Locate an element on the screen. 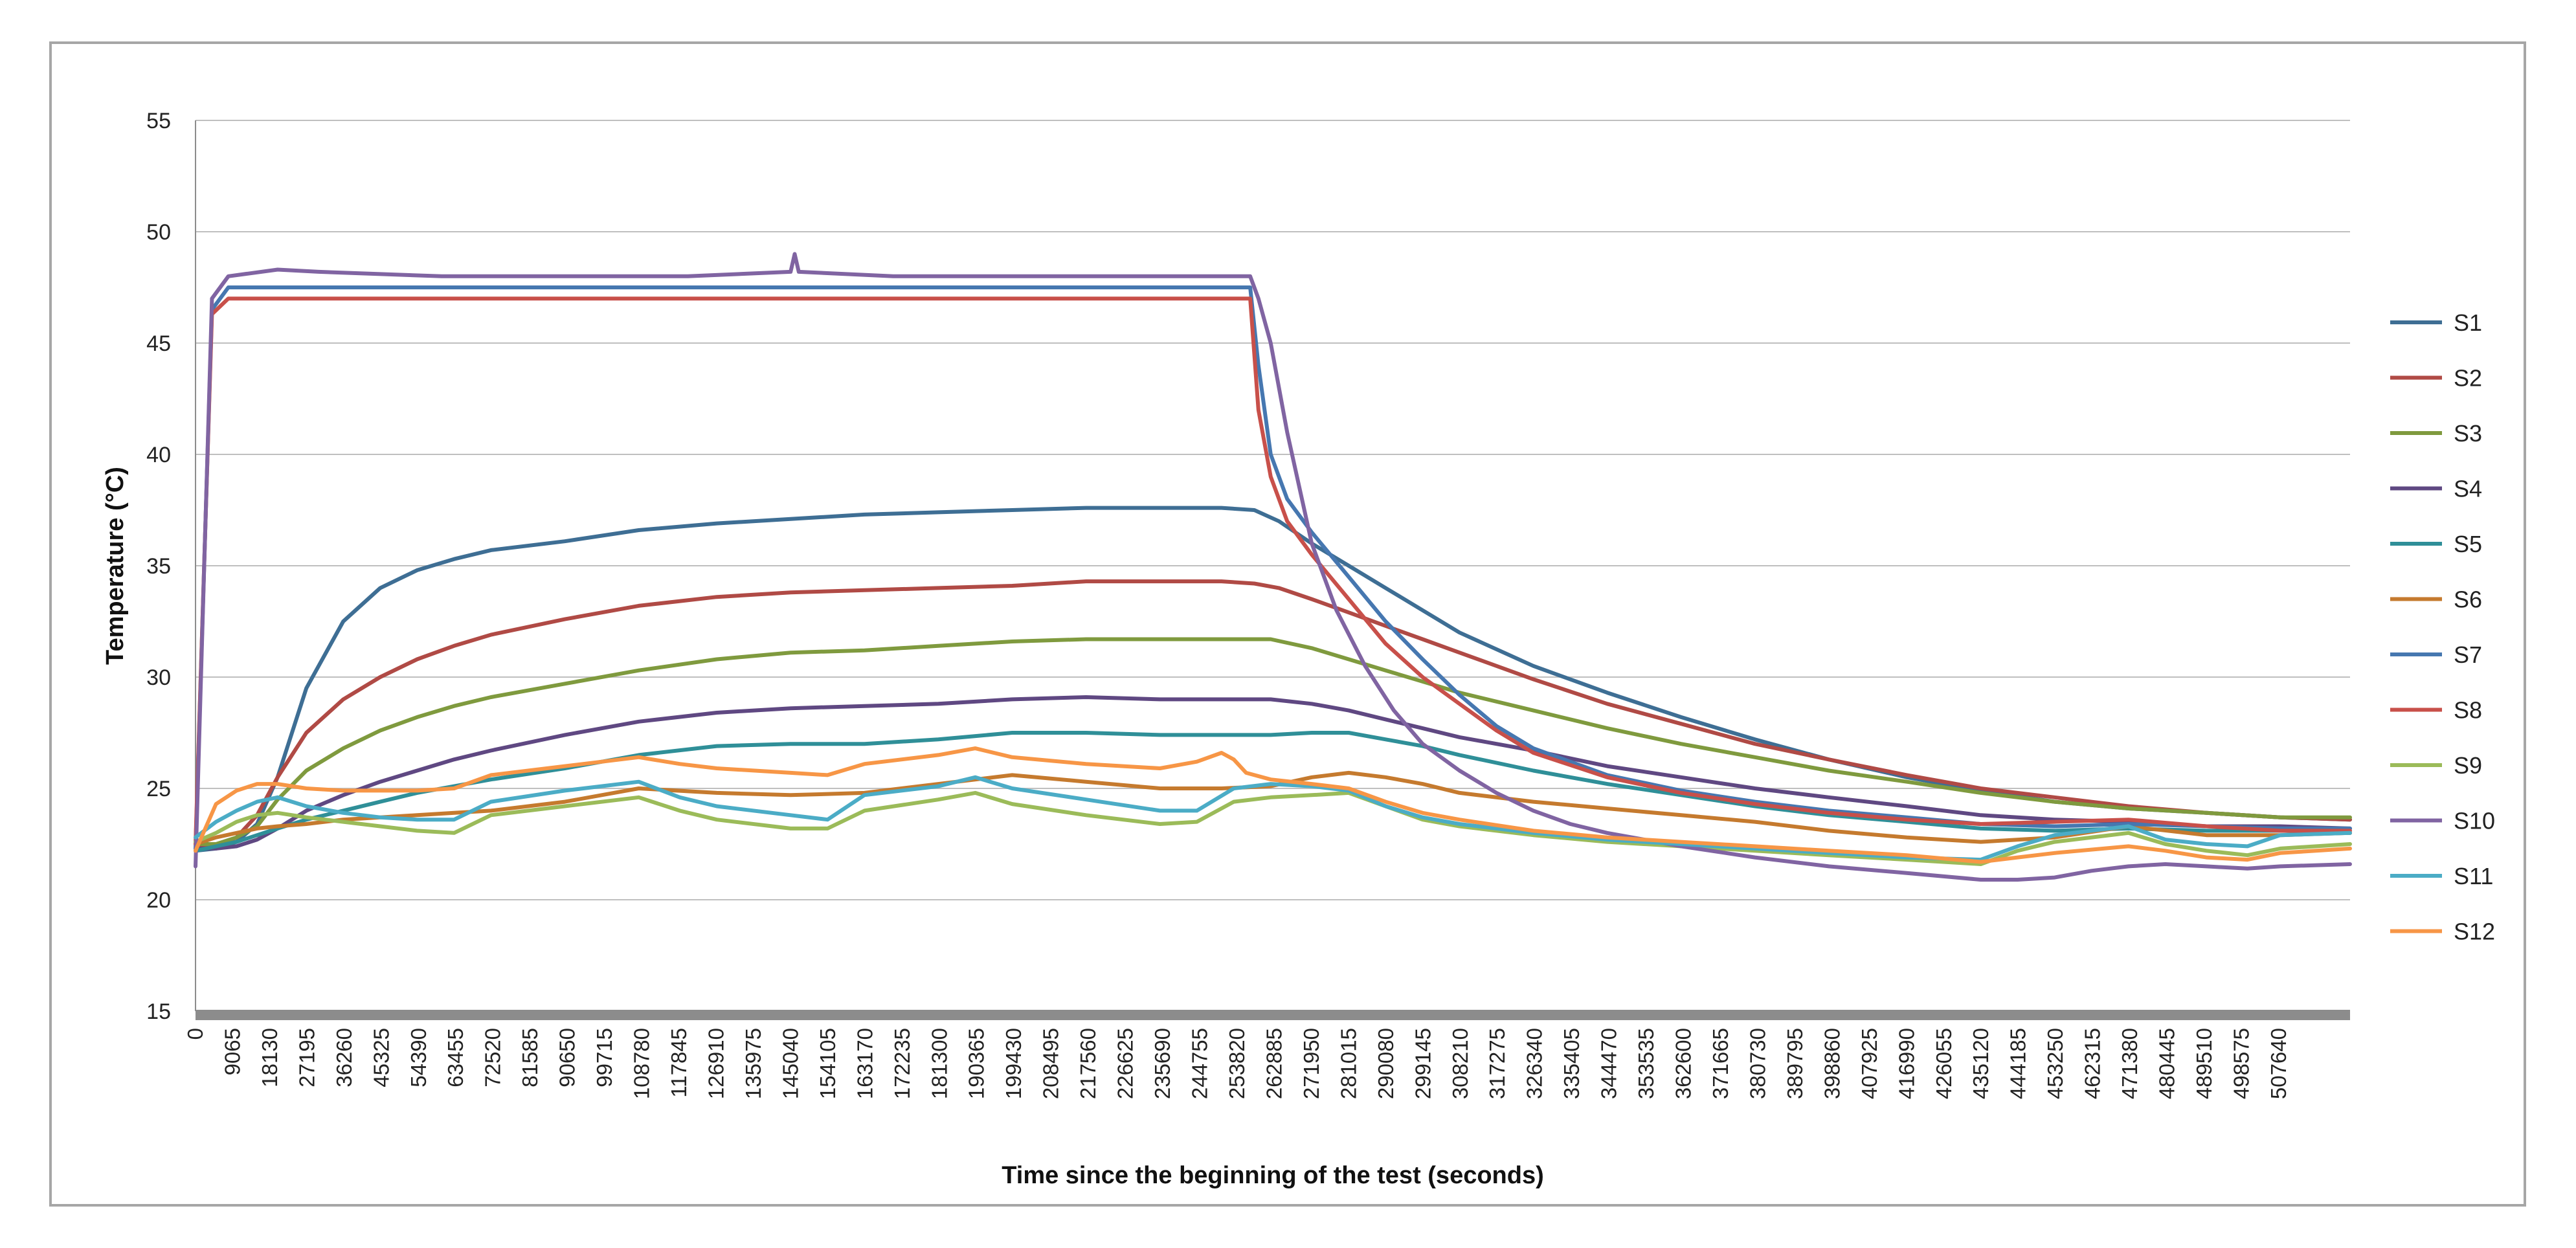 The width and height of the screenshot is (2576, 1248). x-tick-label: 308210 is located at coordinates (1460, 1063).